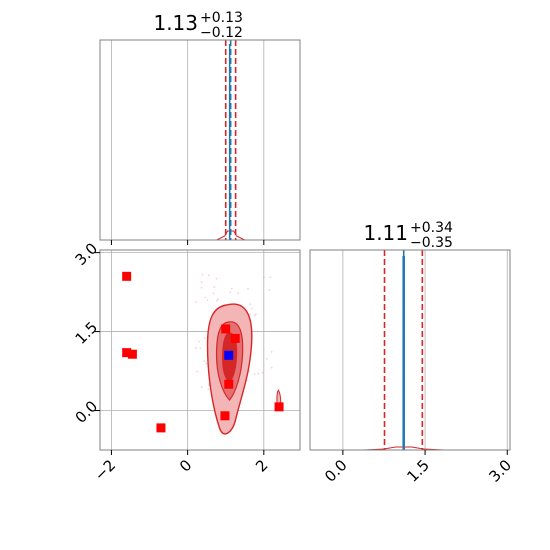 Image resolution: width=550 pixels, height=550 pixels. What do you see at coordinates (418, 471) in the screenshot?
I see `x-tick-label: 1.5` at bounding box center [418, 471].